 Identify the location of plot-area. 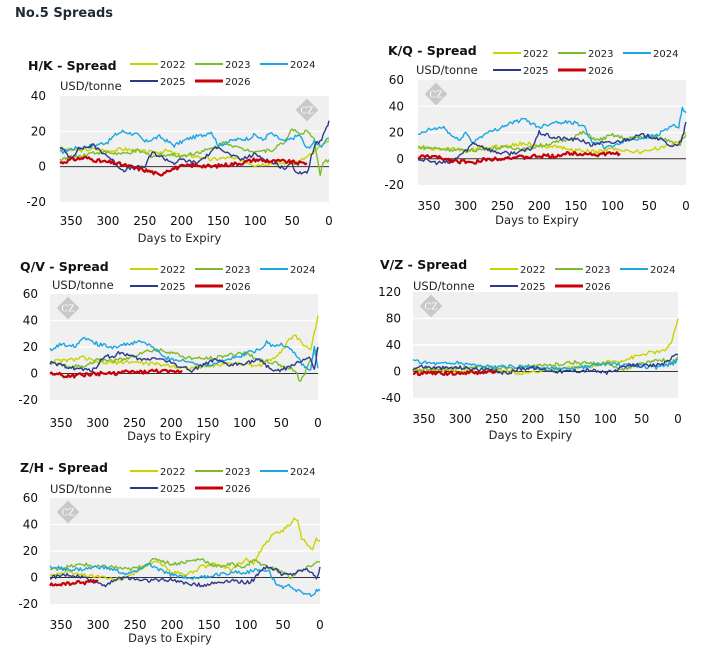
(194, 149).